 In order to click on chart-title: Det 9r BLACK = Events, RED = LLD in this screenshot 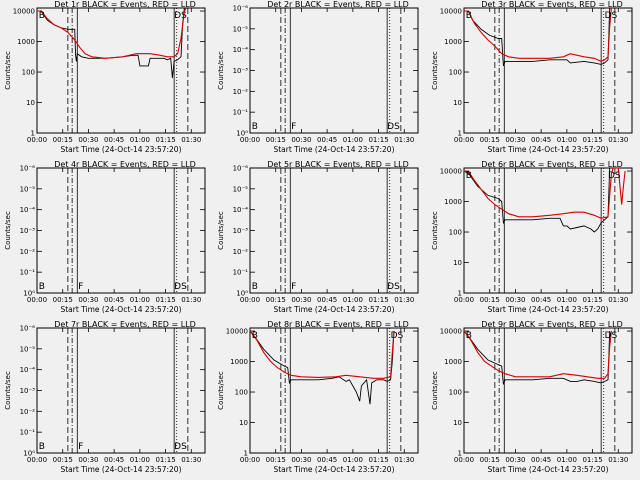, I will do `click(552, 324)`.